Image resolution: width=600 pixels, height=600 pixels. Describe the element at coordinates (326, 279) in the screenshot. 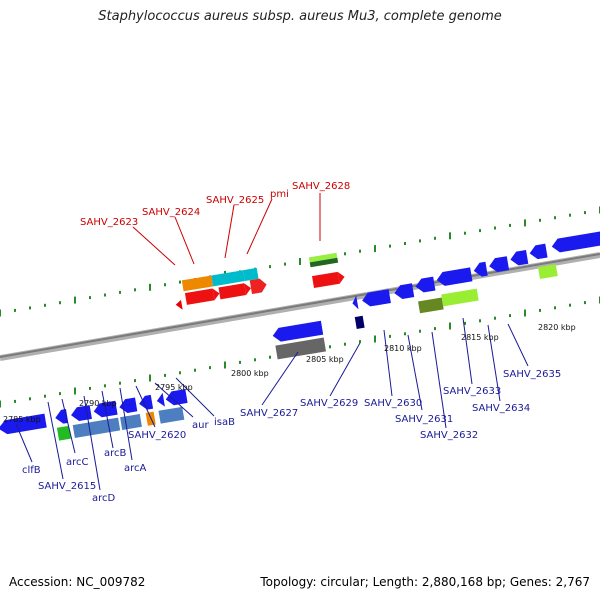

I see `gene-sahv-2628-c` at that location.